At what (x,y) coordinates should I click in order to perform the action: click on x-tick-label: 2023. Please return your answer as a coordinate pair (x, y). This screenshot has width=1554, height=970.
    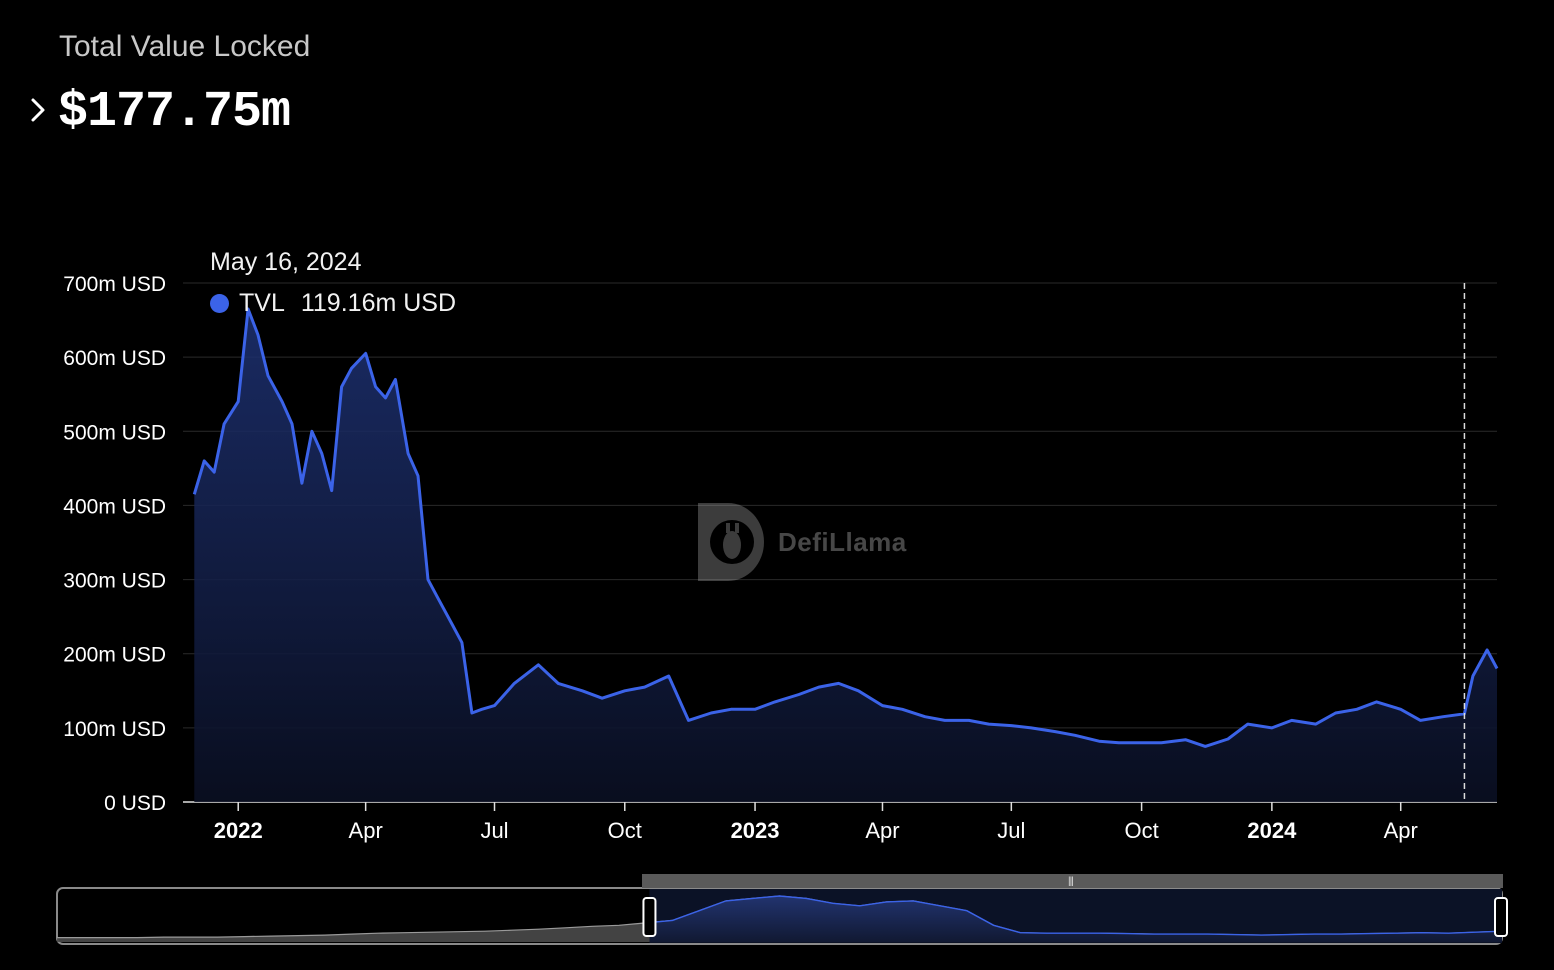
    Looking at the image, I should click on (755, 830).